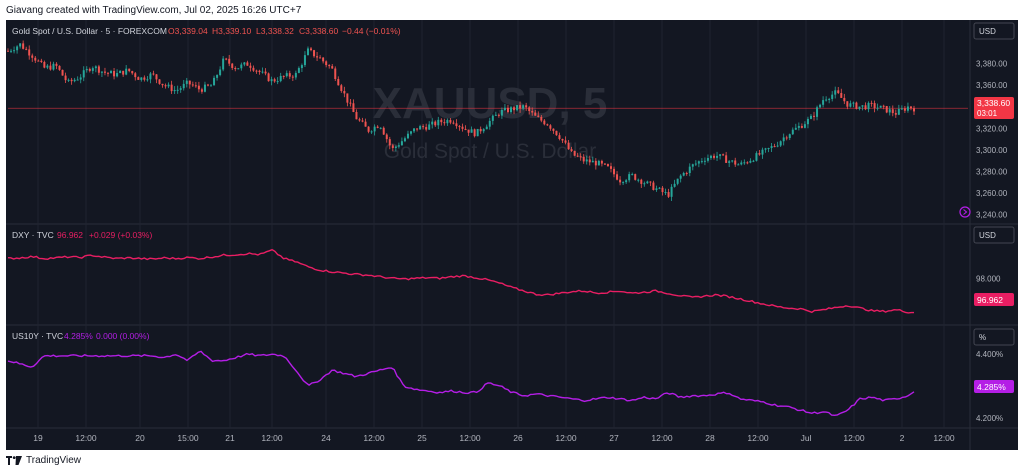  What do you see at coordinates (14, 460) in the screenshot?
I see `tradingview-logo-icon` at bounding box center [14, 460].